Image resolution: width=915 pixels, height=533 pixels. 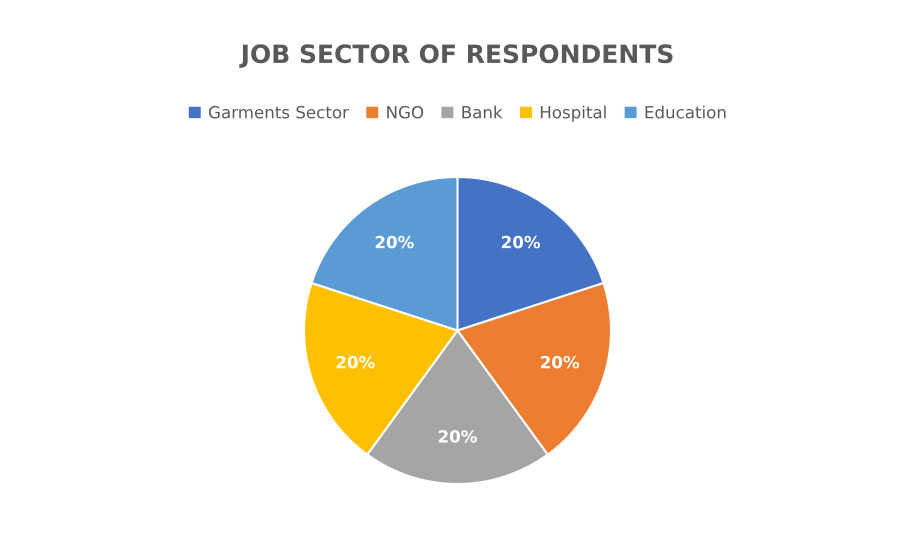 I want to click on legend-label: Garments Sector, so click(x=279, y=112).